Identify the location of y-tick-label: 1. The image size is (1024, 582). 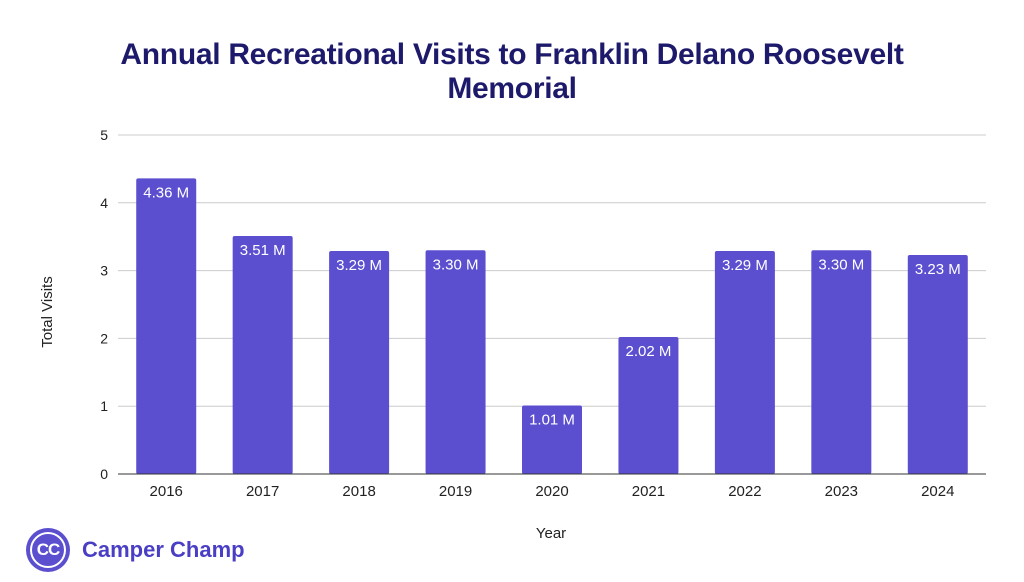
(104, 406).